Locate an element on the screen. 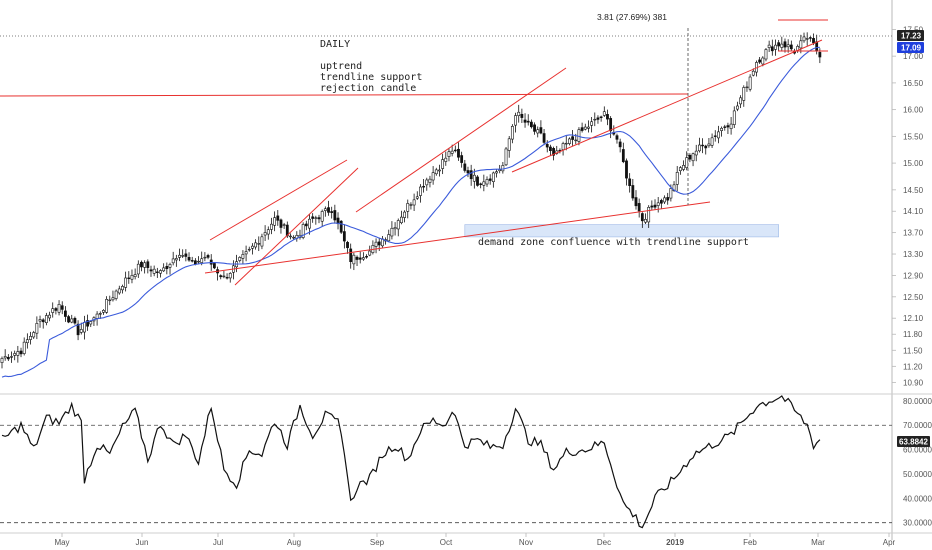 The height and width of the screenshot is (550, 932). oscillator-tick-label: 80.0000 is located at coordinates (917, 401).